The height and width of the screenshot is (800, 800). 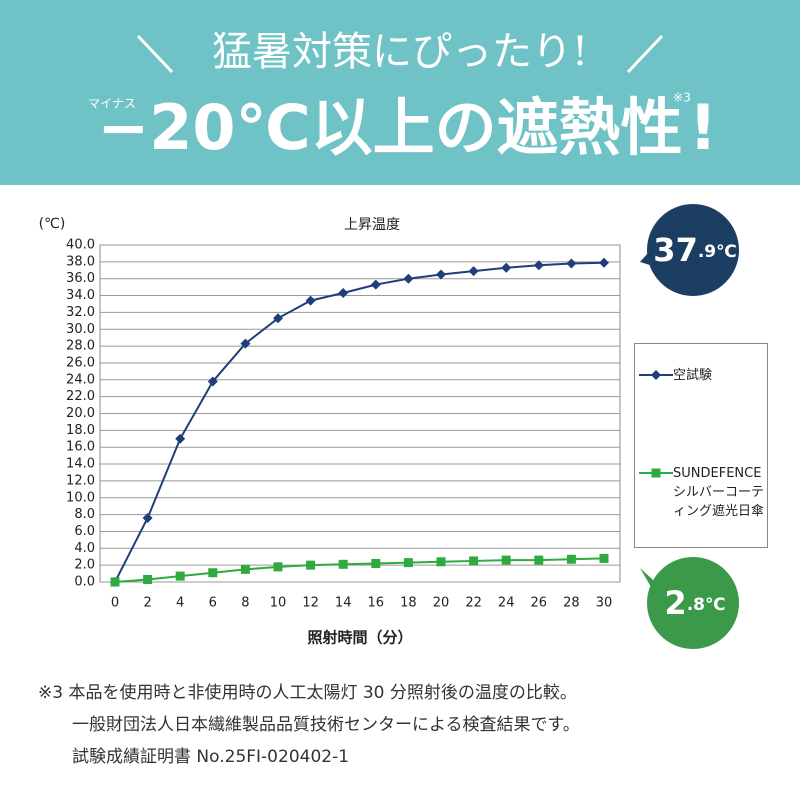 I want to click on legend-item: SUNDEFENCEシルバーコーティング遮光日傘, so click(x=702, y=492).